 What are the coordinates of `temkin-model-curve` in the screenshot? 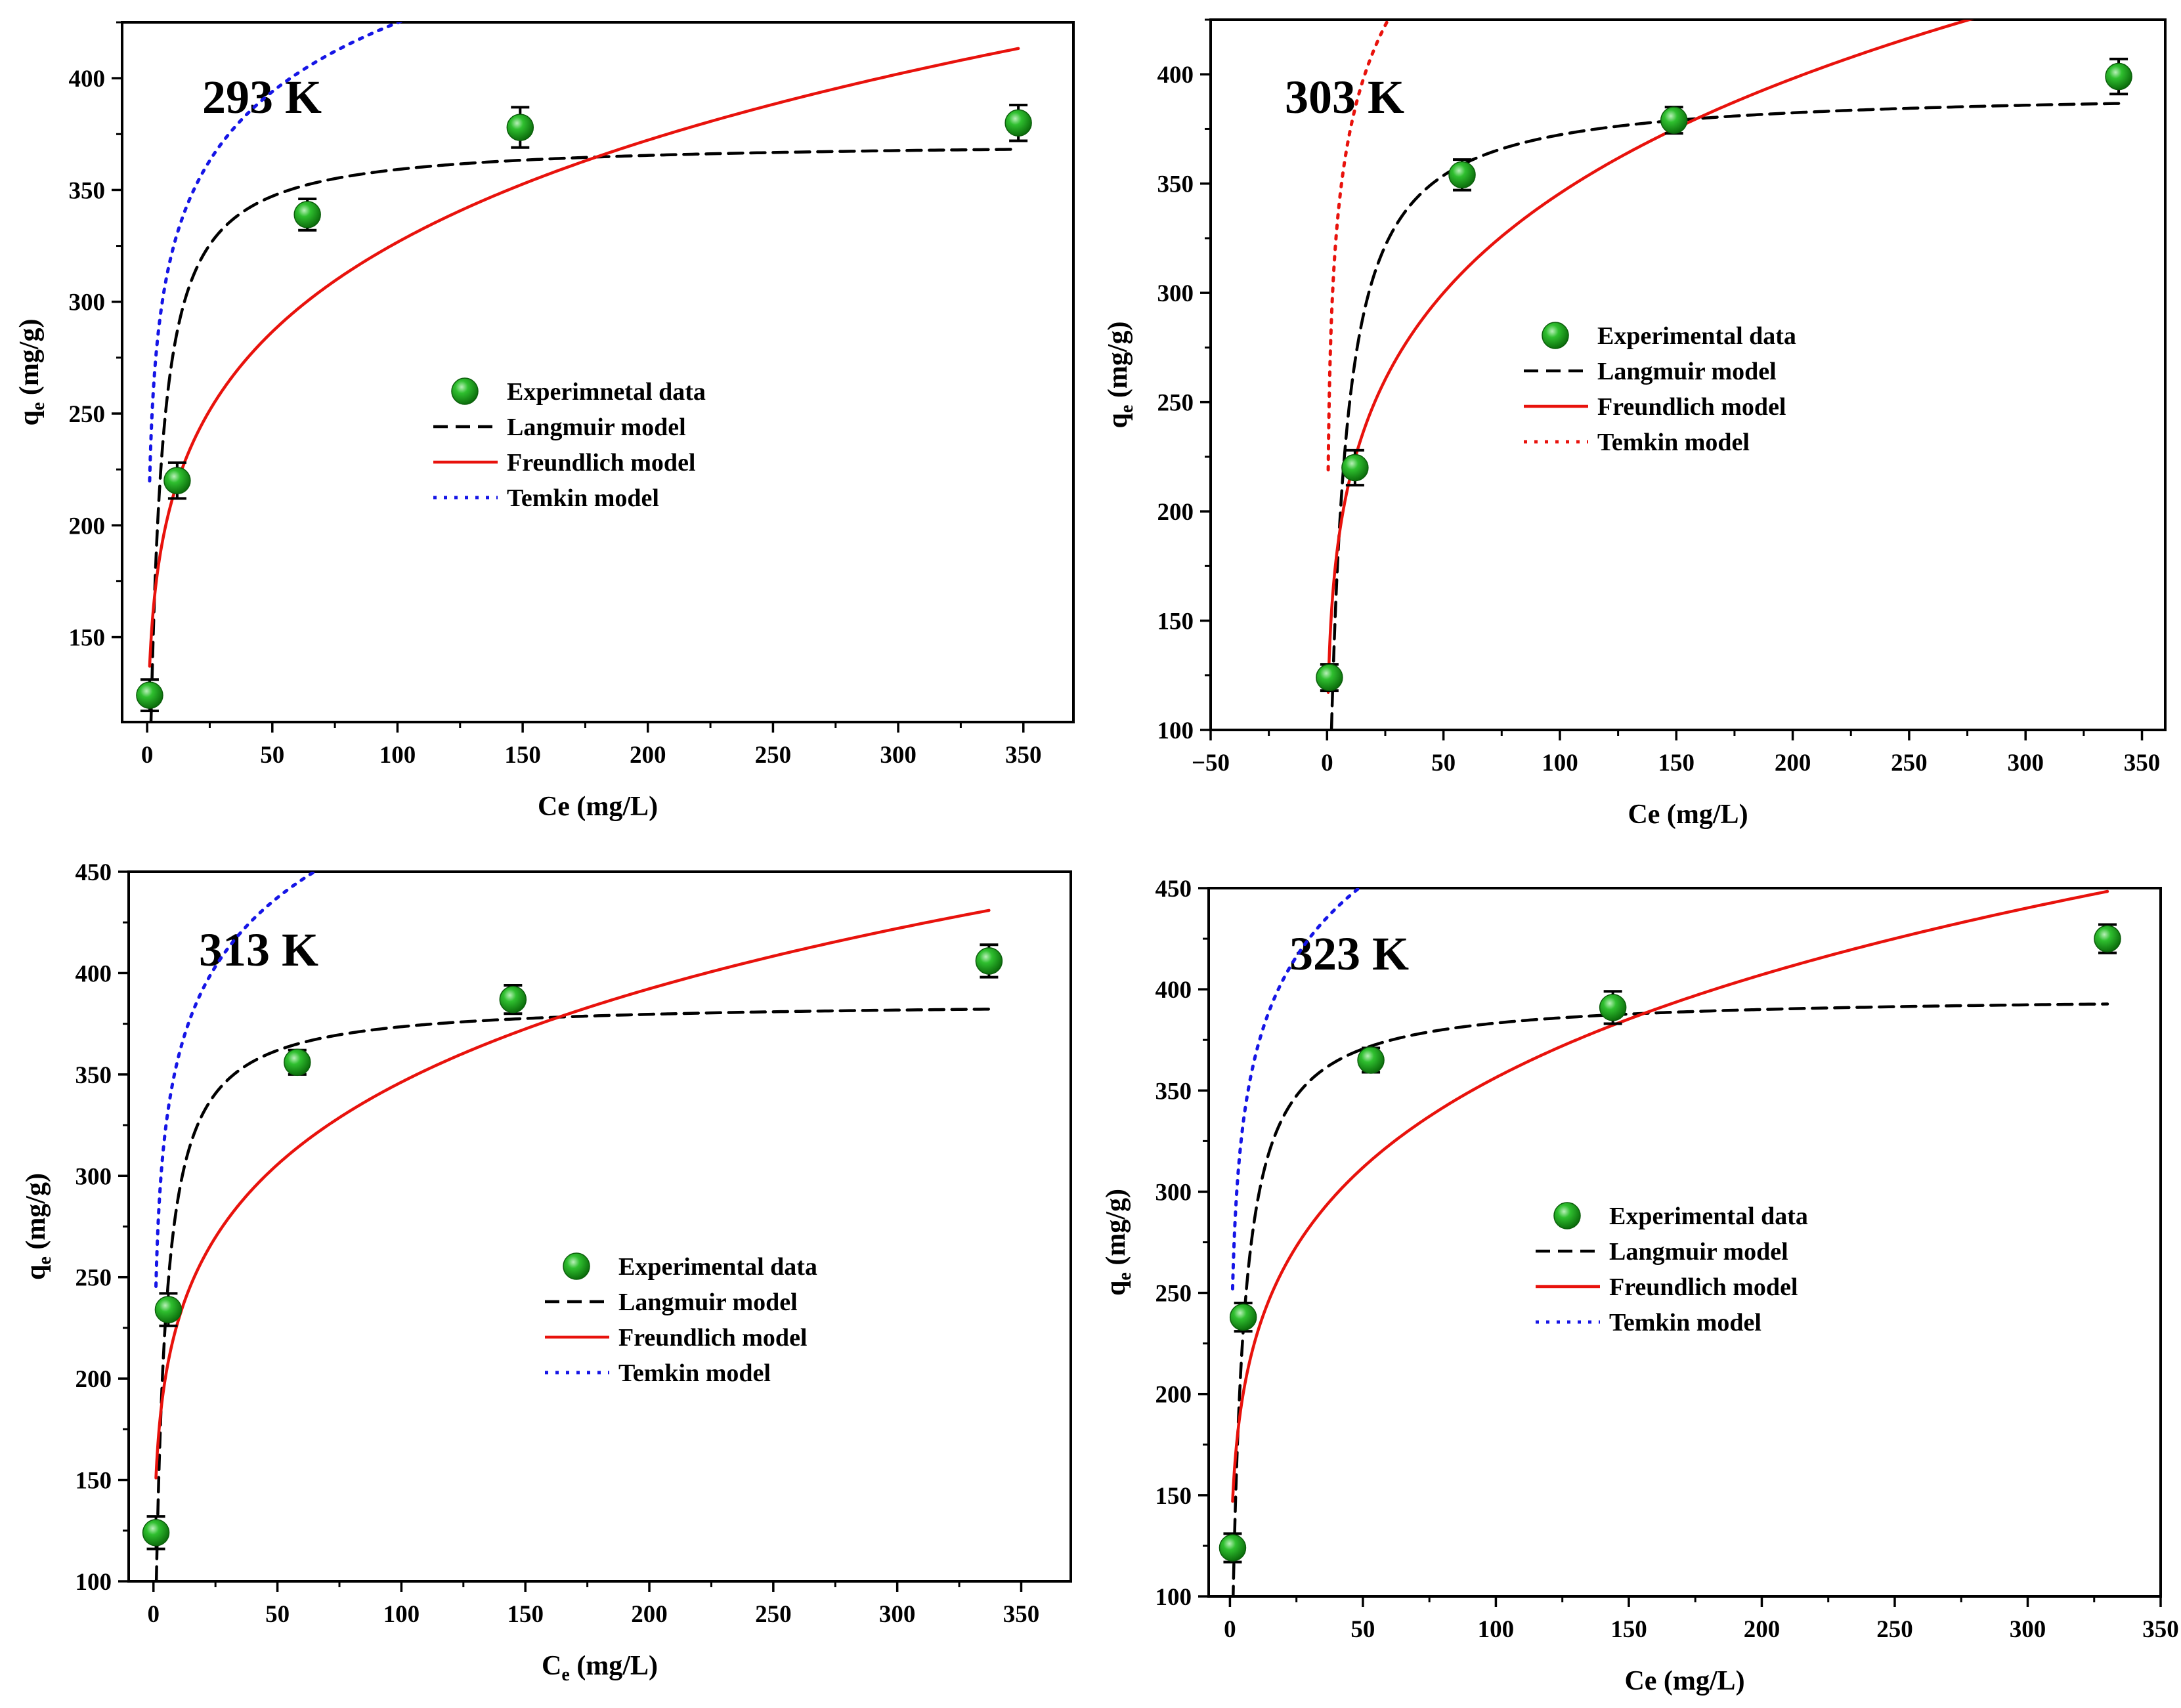 It's located at (236, 1081).